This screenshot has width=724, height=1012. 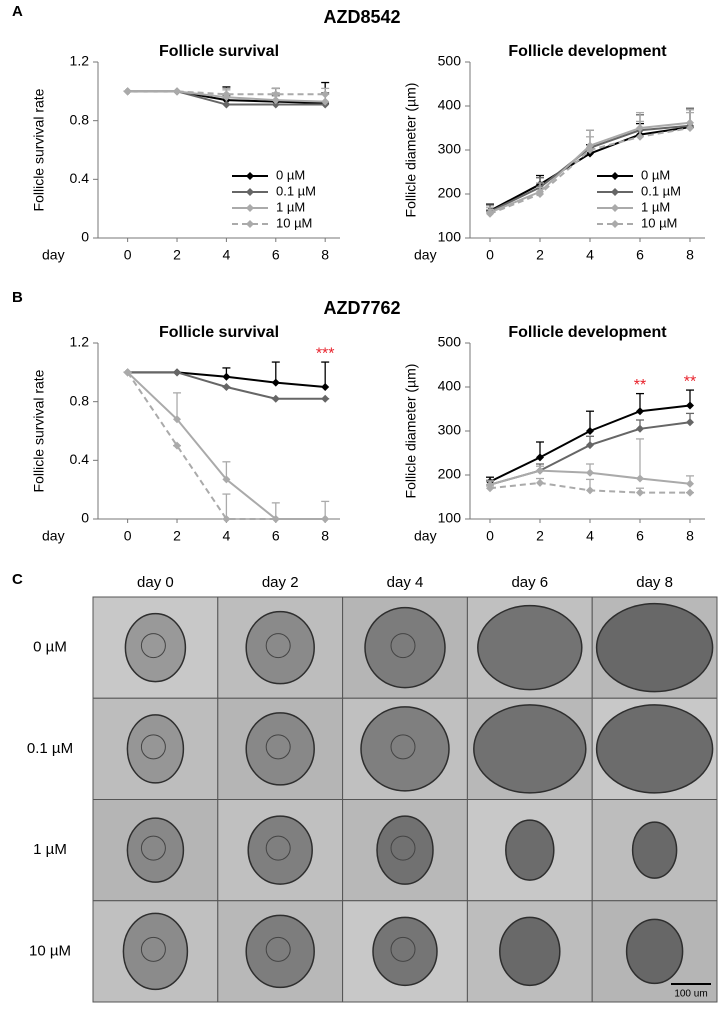 What do you see at coordinates (405, 582) in the screenshot?
I see `column-label: day 4` at bounding box center [405, 582].